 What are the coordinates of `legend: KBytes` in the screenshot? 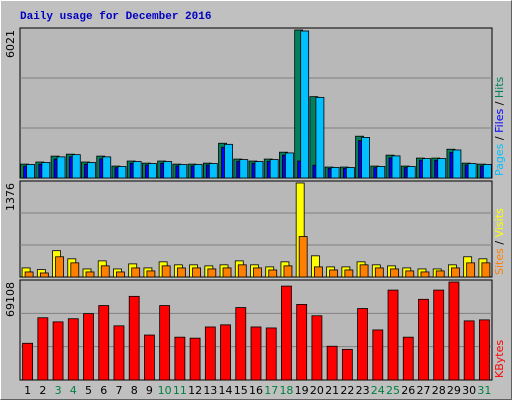 It's located at (499, 359).